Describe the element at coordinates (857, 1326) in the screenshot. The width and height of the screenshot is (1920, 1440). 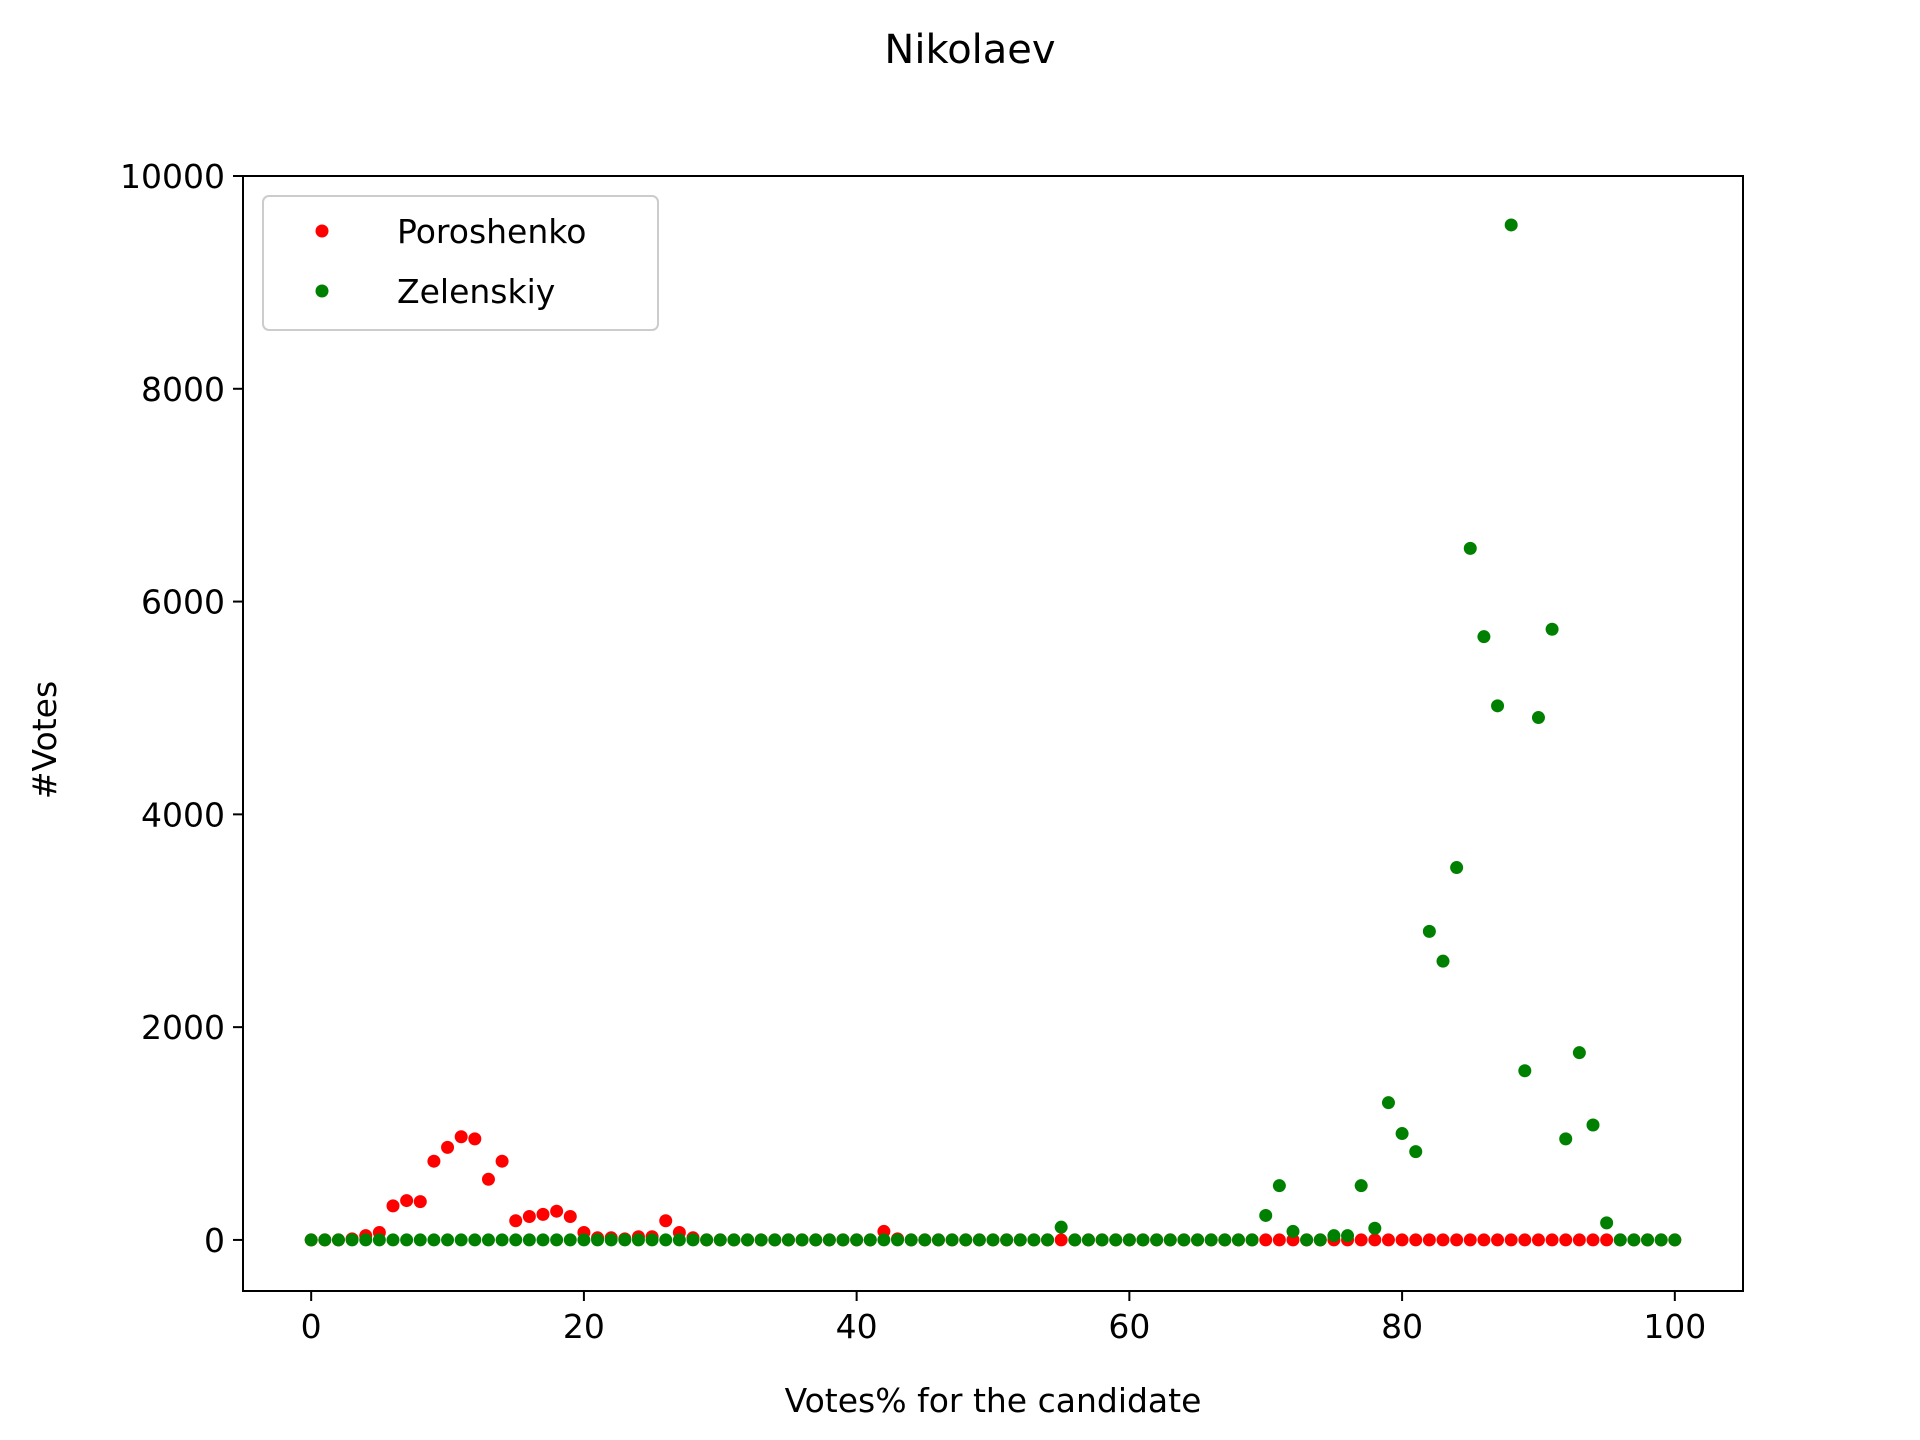
I see `x-tick-label: 40` at that location.